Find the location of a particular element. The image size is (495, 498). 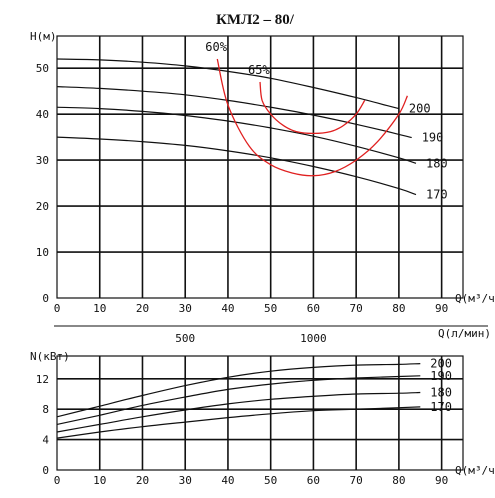

secondary-x-tick-label: 500 is located at coordinates (185, 338).